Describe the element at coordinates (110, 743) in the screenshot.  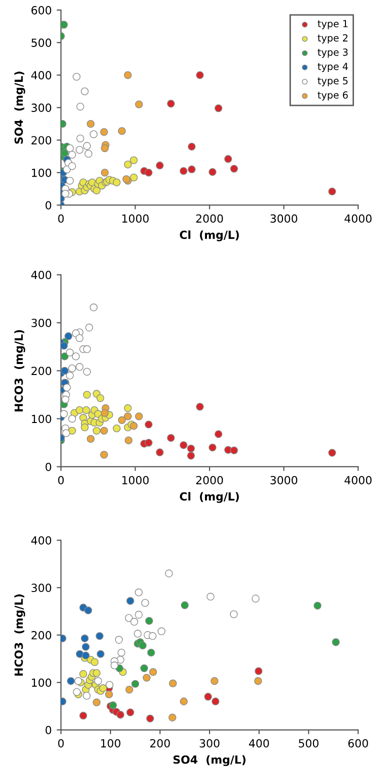
I see `x-tick-label: 100` at that location.